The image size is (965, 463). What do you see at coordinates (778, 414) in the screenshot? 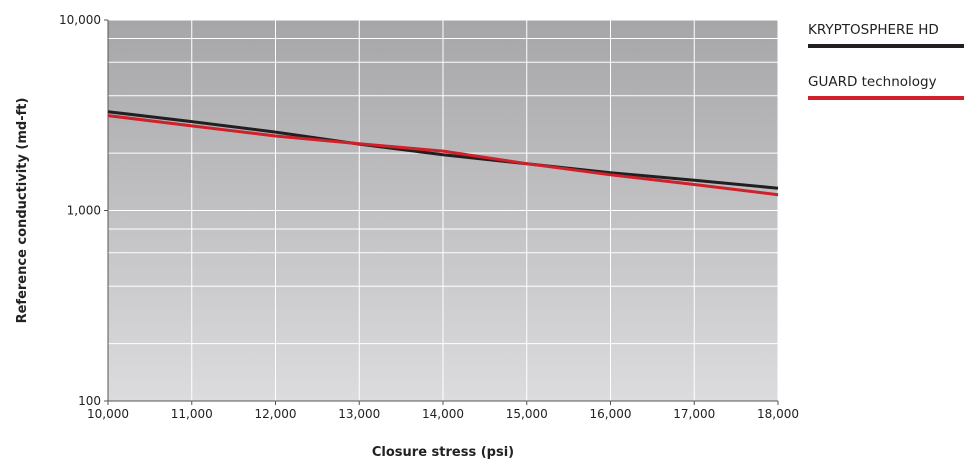
I see `x-tick-label: 18,000` at bounding box center [778, 414].